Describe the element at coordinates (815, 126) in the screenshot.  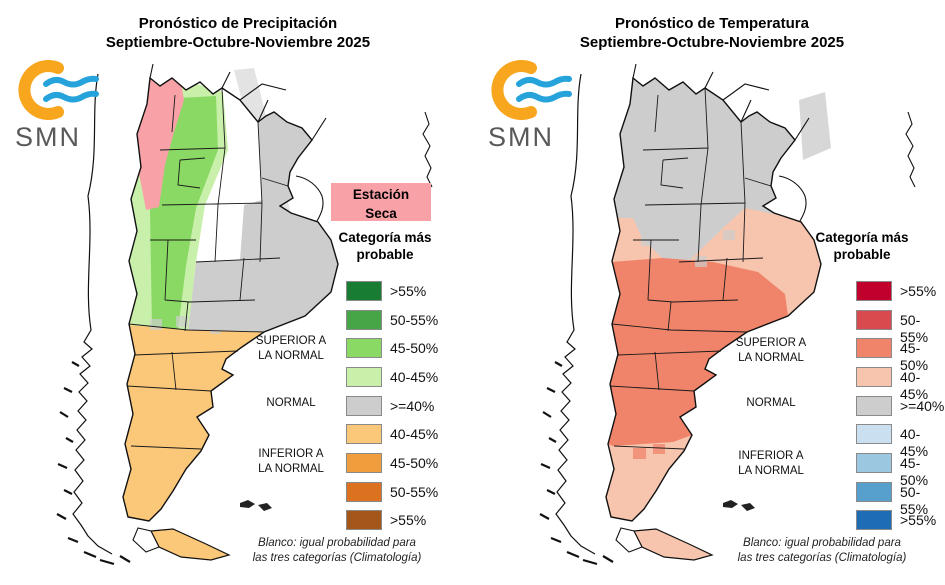
I see `map-shade-brazil` at that location.